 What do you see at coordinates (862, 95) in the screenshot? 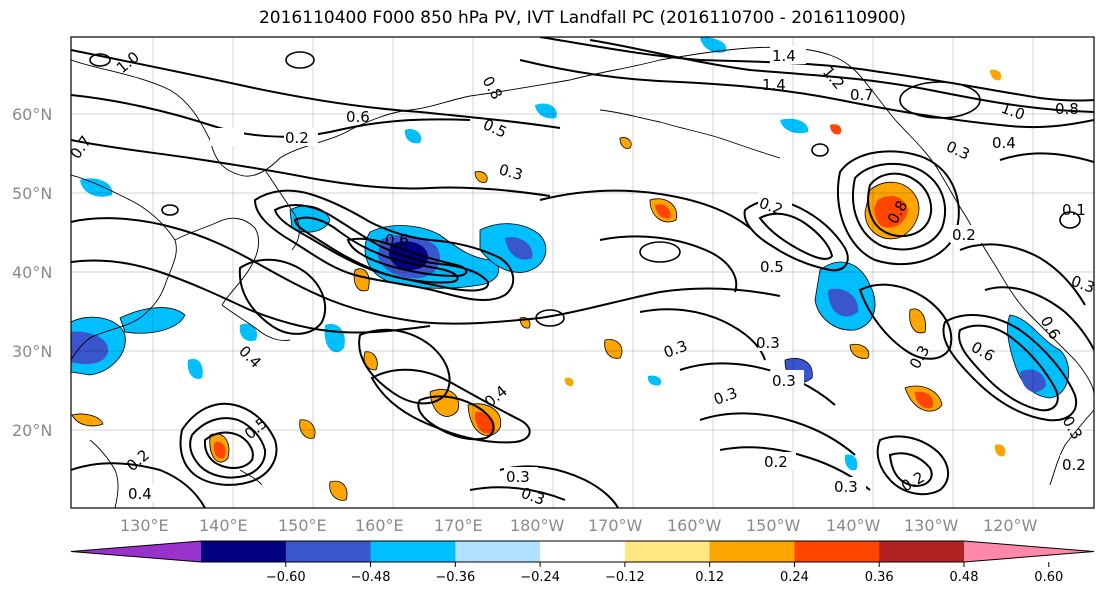
I see `contour-label: 0.7` at bounding box center [862, 95].